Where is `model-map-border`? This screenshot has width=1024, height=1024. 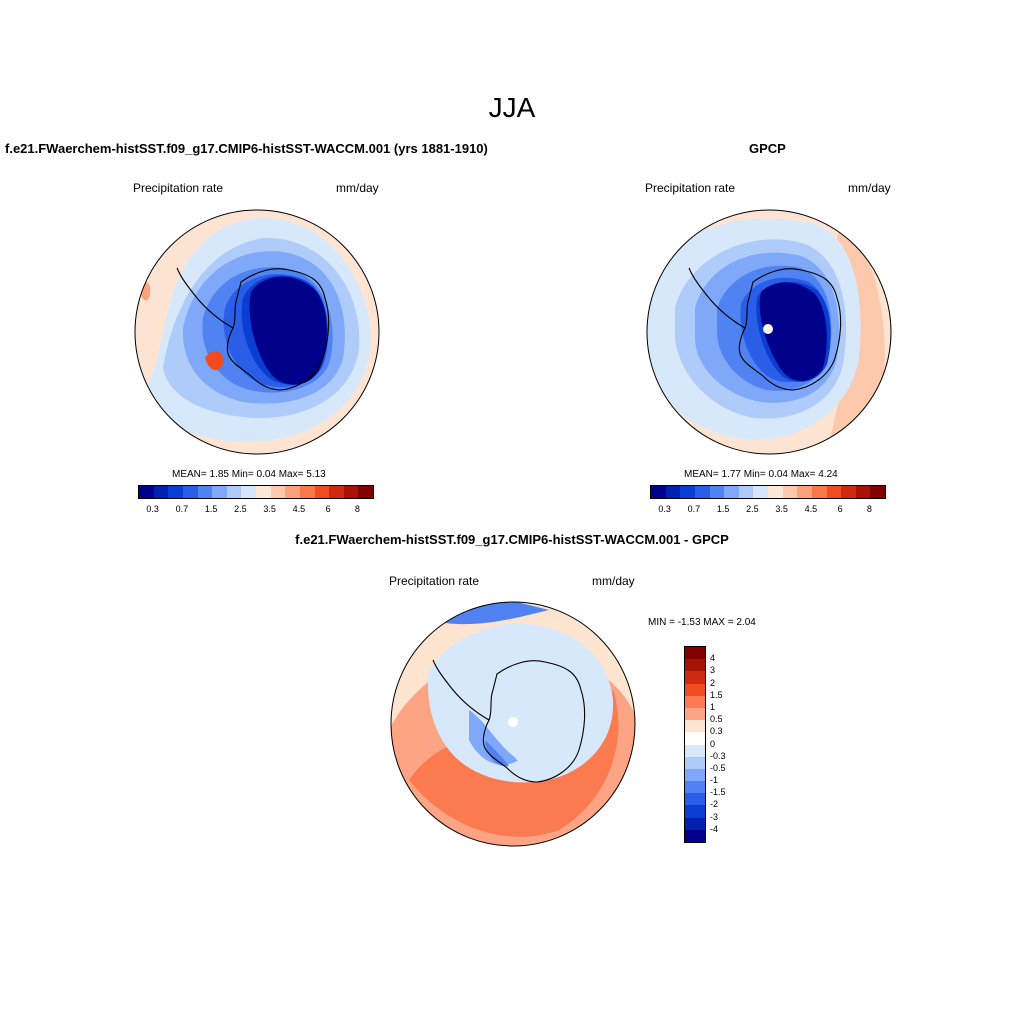
model-map-border is located at coordinates (257, 332).